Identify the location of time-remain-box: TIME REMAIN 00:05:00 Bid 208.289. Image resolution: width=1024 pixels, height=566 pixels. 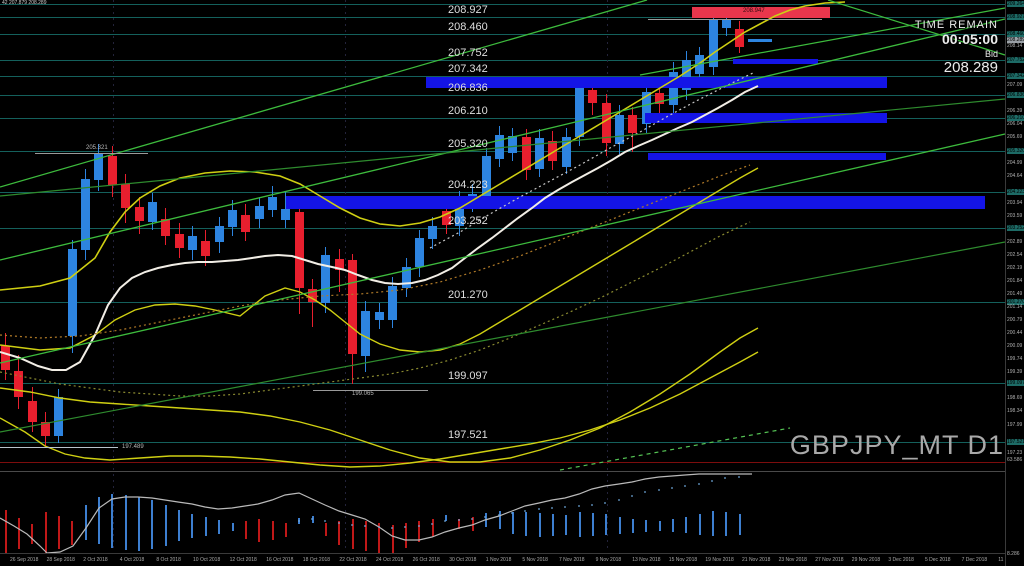
(956, 47).